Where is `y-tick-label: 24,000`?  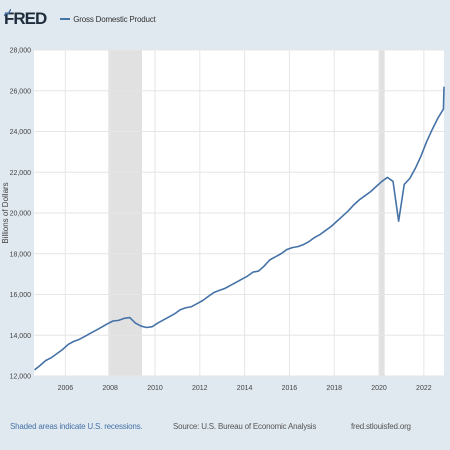 y-tick-label: 24,000 is located at coordinates (21, 132).